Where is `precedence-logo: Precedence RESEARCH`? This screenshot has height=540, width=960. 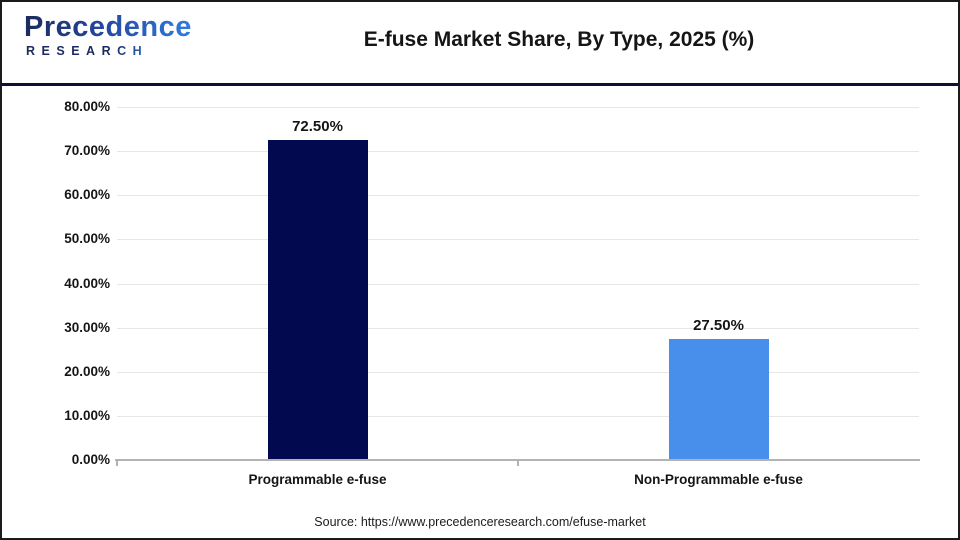
precedence-logo: Precedence RESEARCH is located at coordinates (108, 34).